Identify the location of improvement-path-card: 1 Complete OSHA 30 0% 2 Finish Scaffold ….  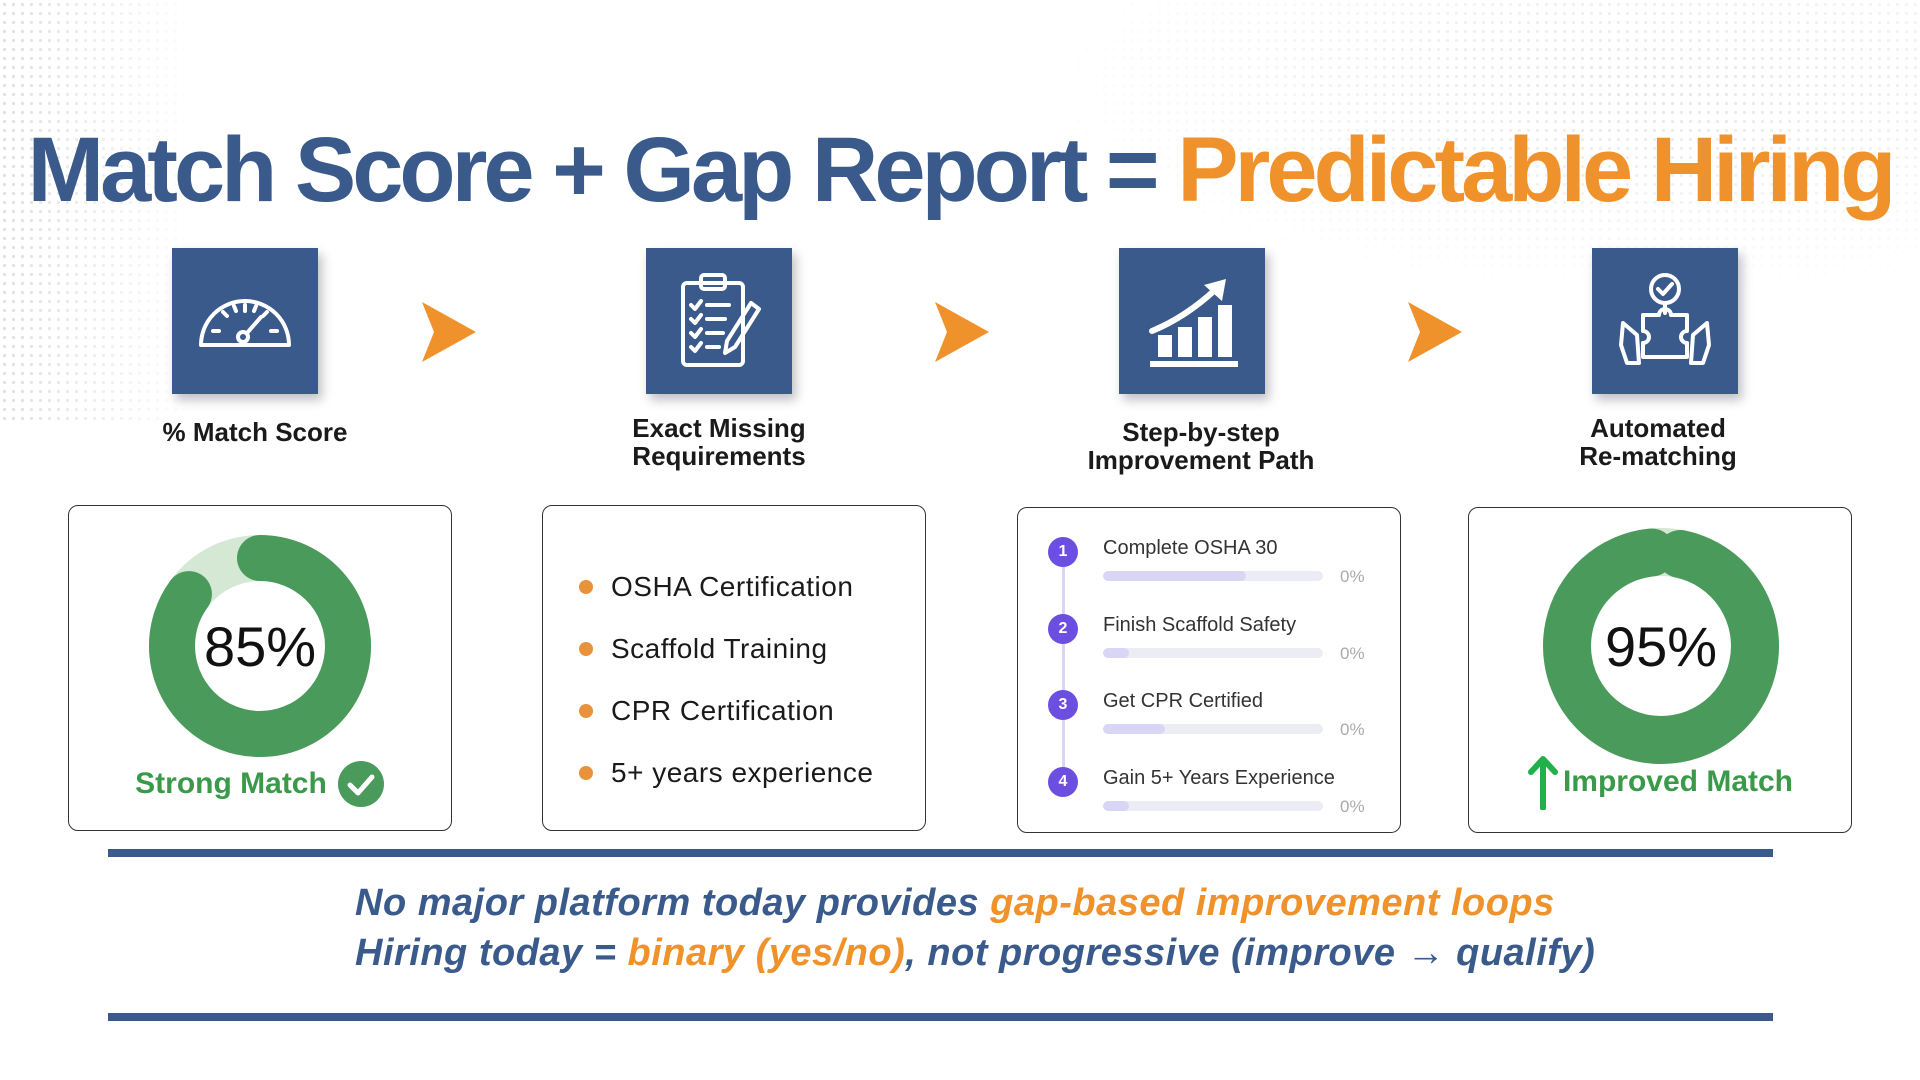
(1209, 670).